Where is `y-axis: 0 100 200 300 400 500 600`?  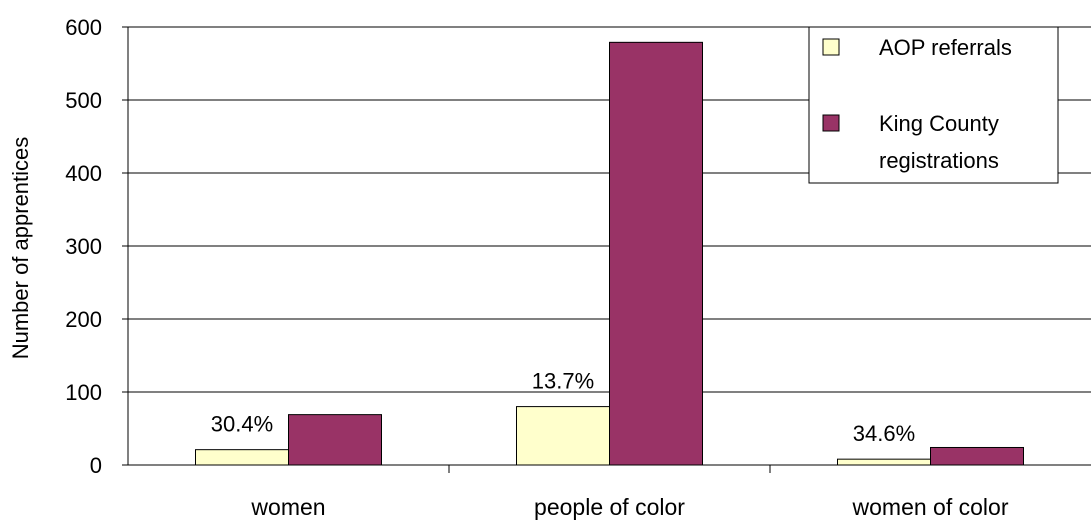 y-axis: 0 100 200 300 400 500 600 is located at coordinates (97, 246).